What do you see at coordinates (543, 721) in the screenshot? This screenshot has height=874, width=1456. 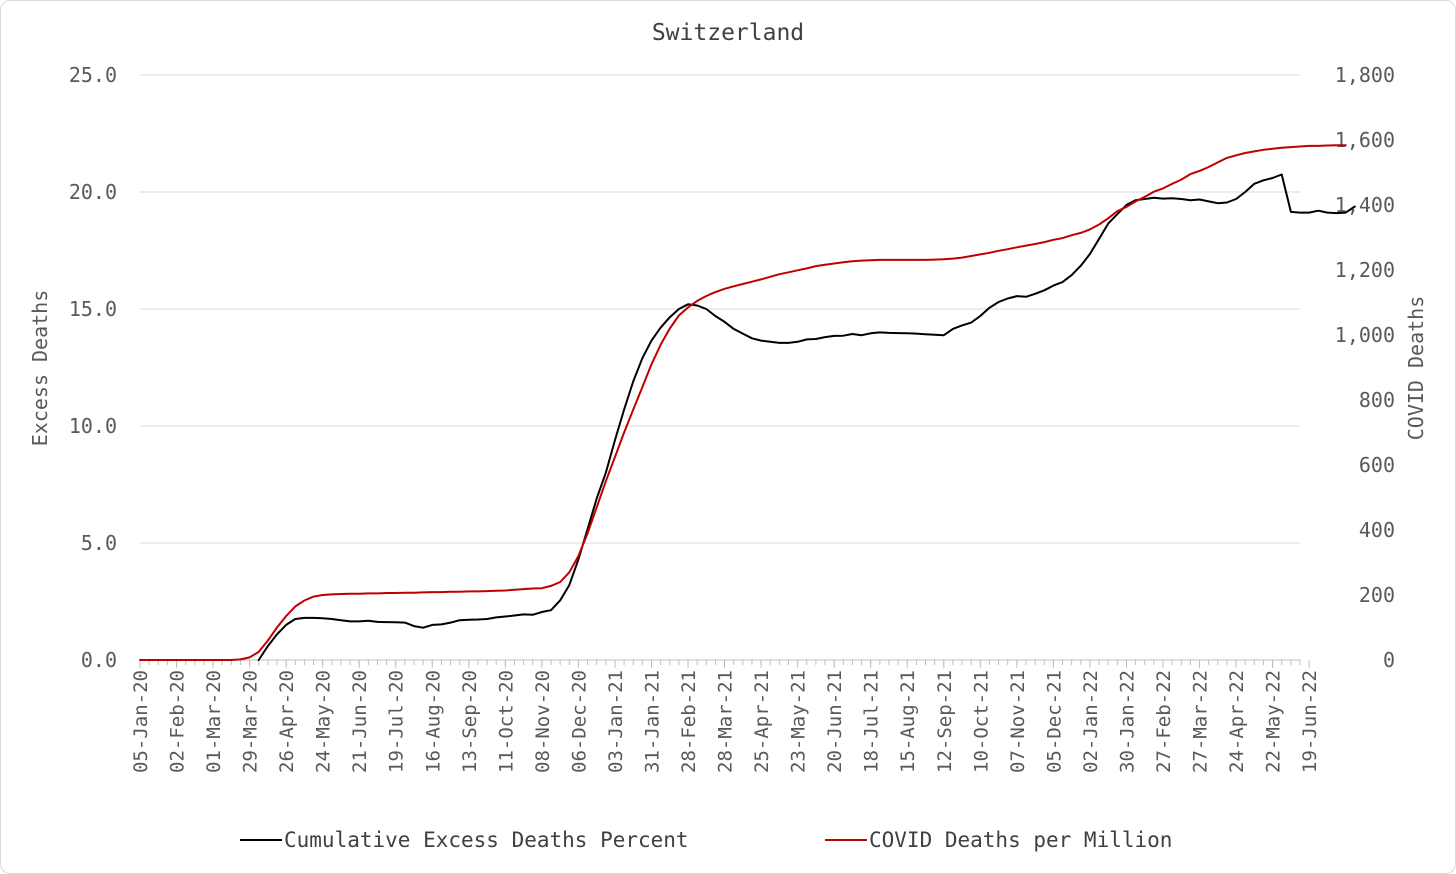 I see `x-tick-label: 08-Nov-20` at bounding box center [543, 721].